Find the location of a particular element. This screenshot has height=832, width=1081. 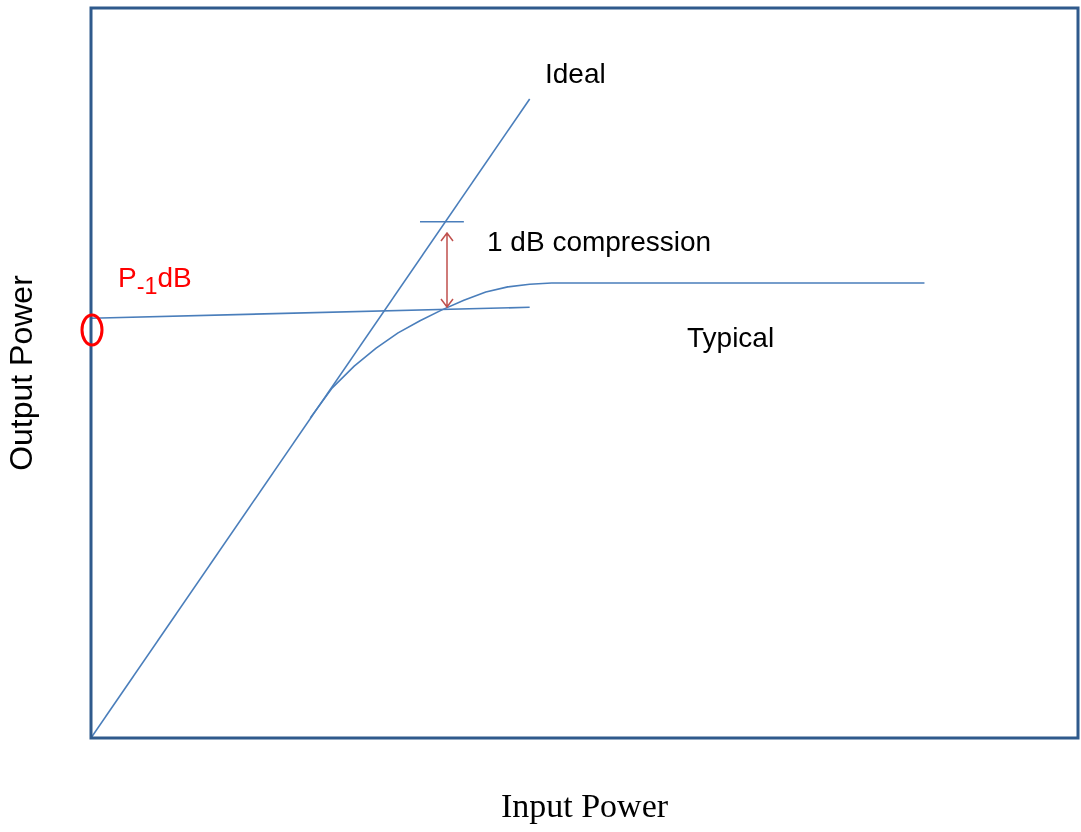

annotation: Typical is located at coordinates (731, 338).